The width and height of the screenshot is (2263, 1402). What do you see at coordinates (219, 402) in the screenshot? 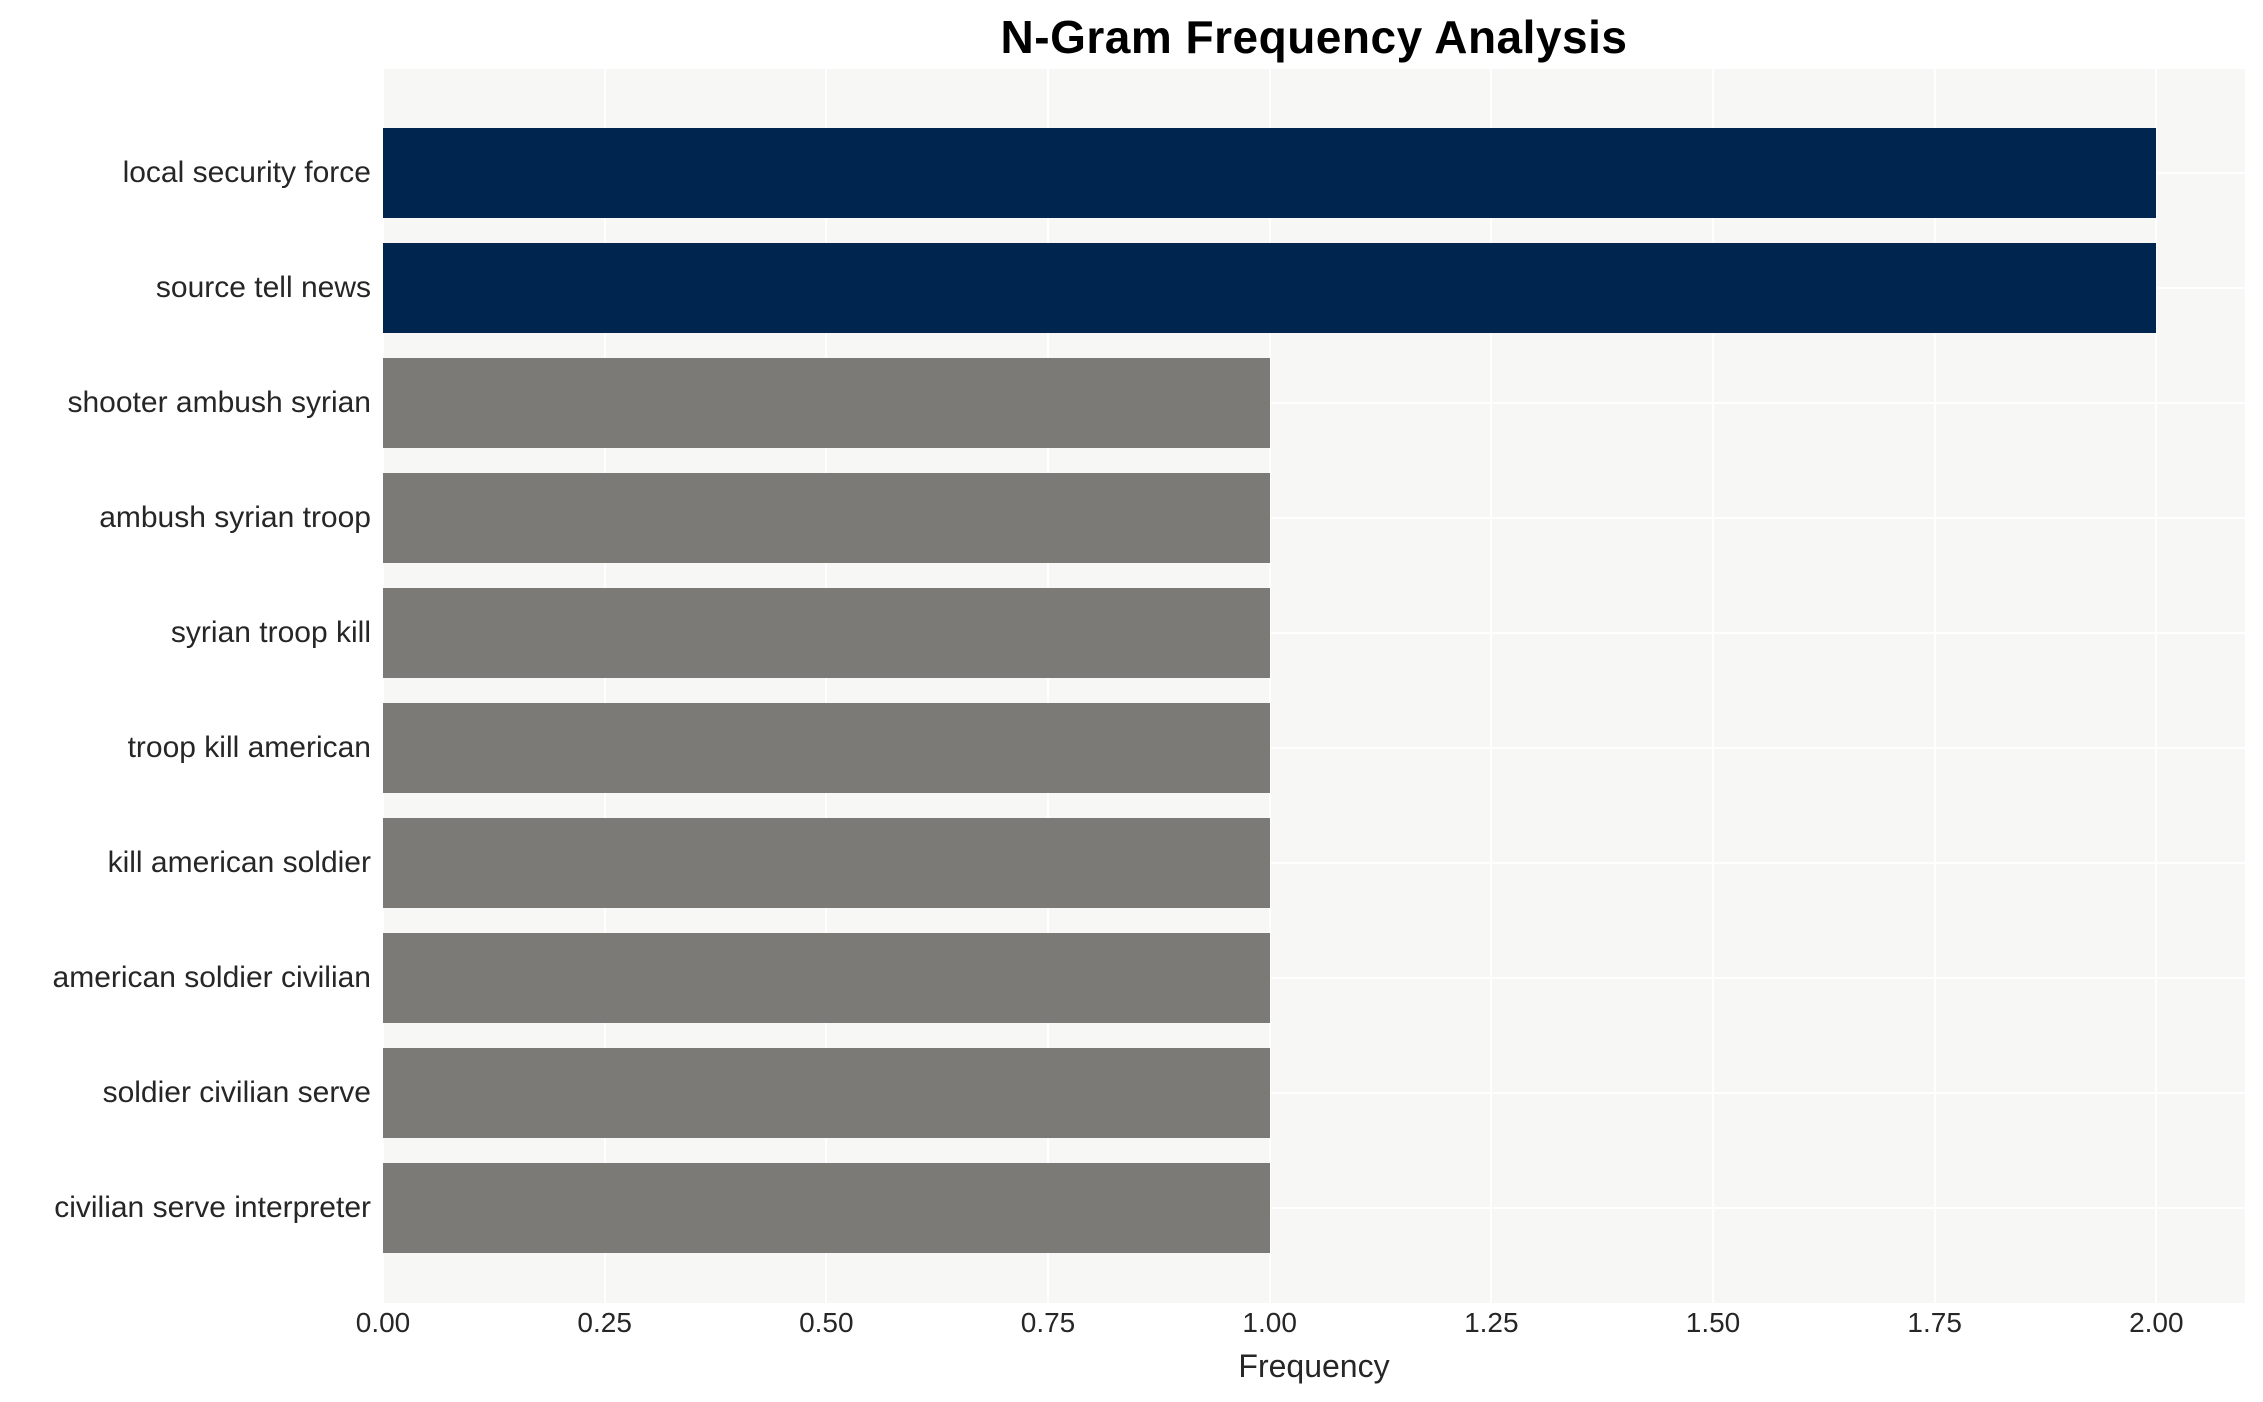
I see `y-tick-label: shooter ambush syrian` at bounding box center [219, 402].